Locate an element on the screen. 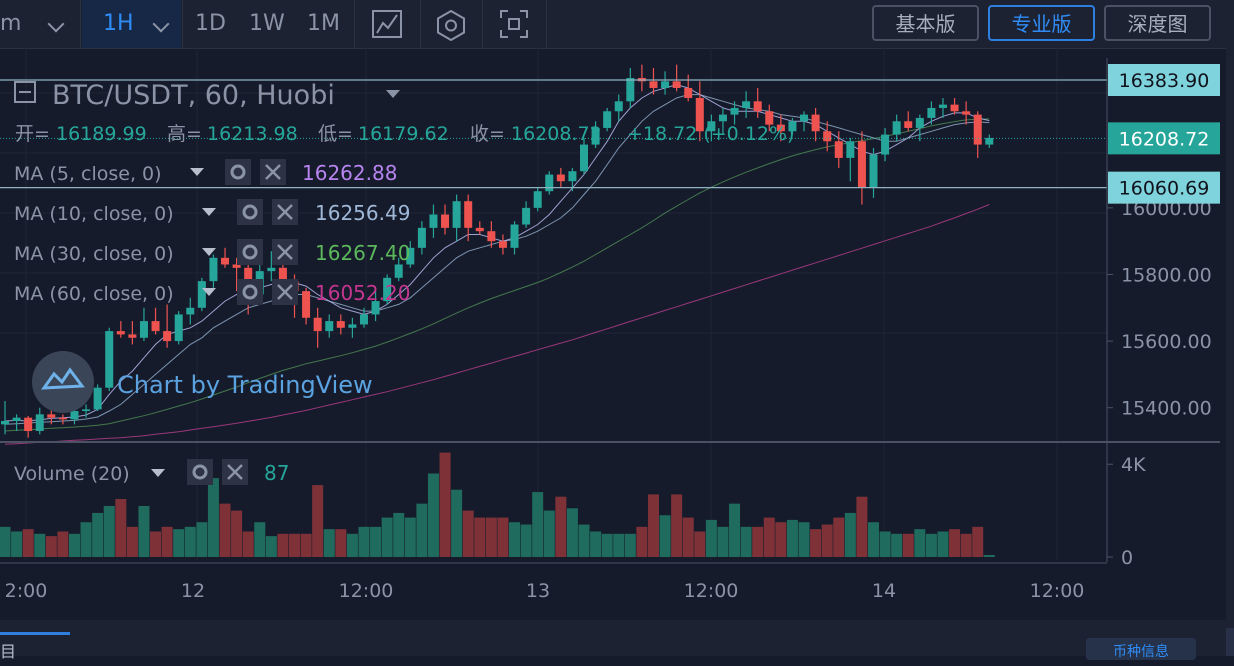  ma30-settings-icon is located at coordinates (250, 252).